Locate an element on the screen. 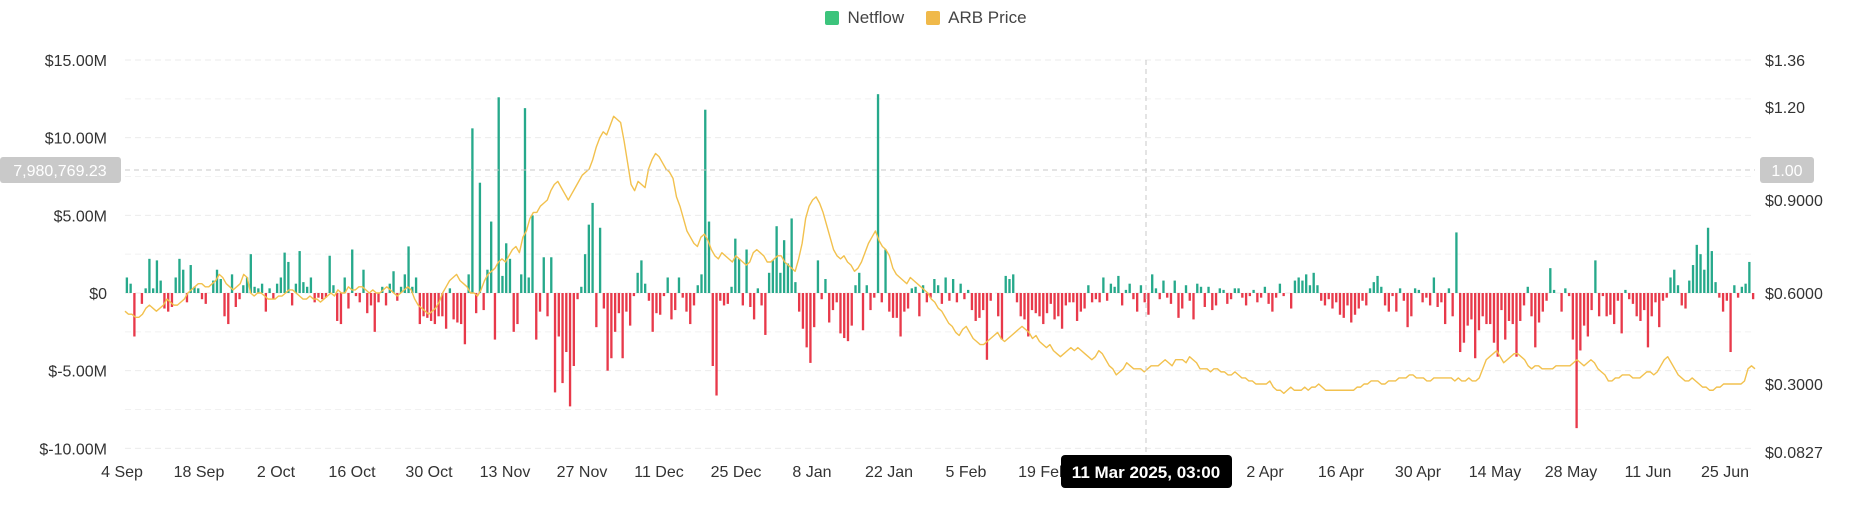 This screenshot has width=1852, height=525. crosshair-date-badge is located at coordinates (1146, 471).